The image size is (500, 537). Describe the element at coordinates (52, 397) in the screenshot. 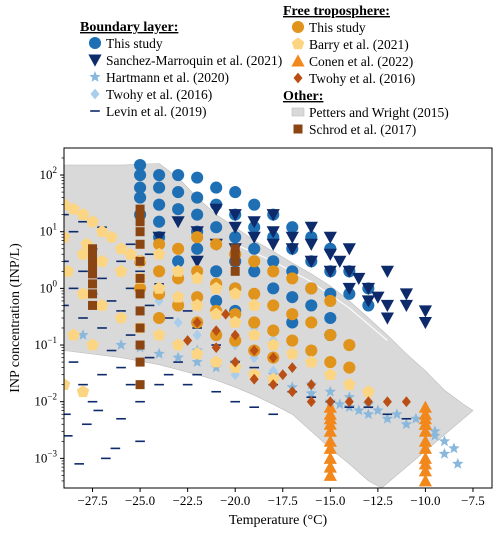

I see `y-tick-exponent: −2` at that location.